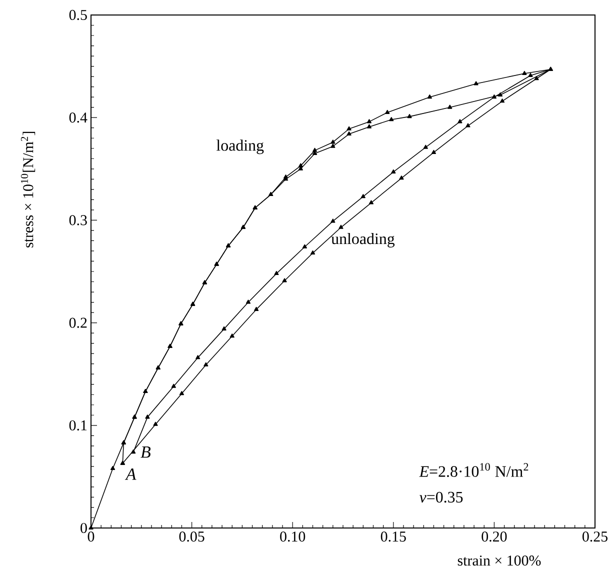 The height and width of the screenshot is (582, 610). I want to click on y-tick-label: 0, so click(83, 528).